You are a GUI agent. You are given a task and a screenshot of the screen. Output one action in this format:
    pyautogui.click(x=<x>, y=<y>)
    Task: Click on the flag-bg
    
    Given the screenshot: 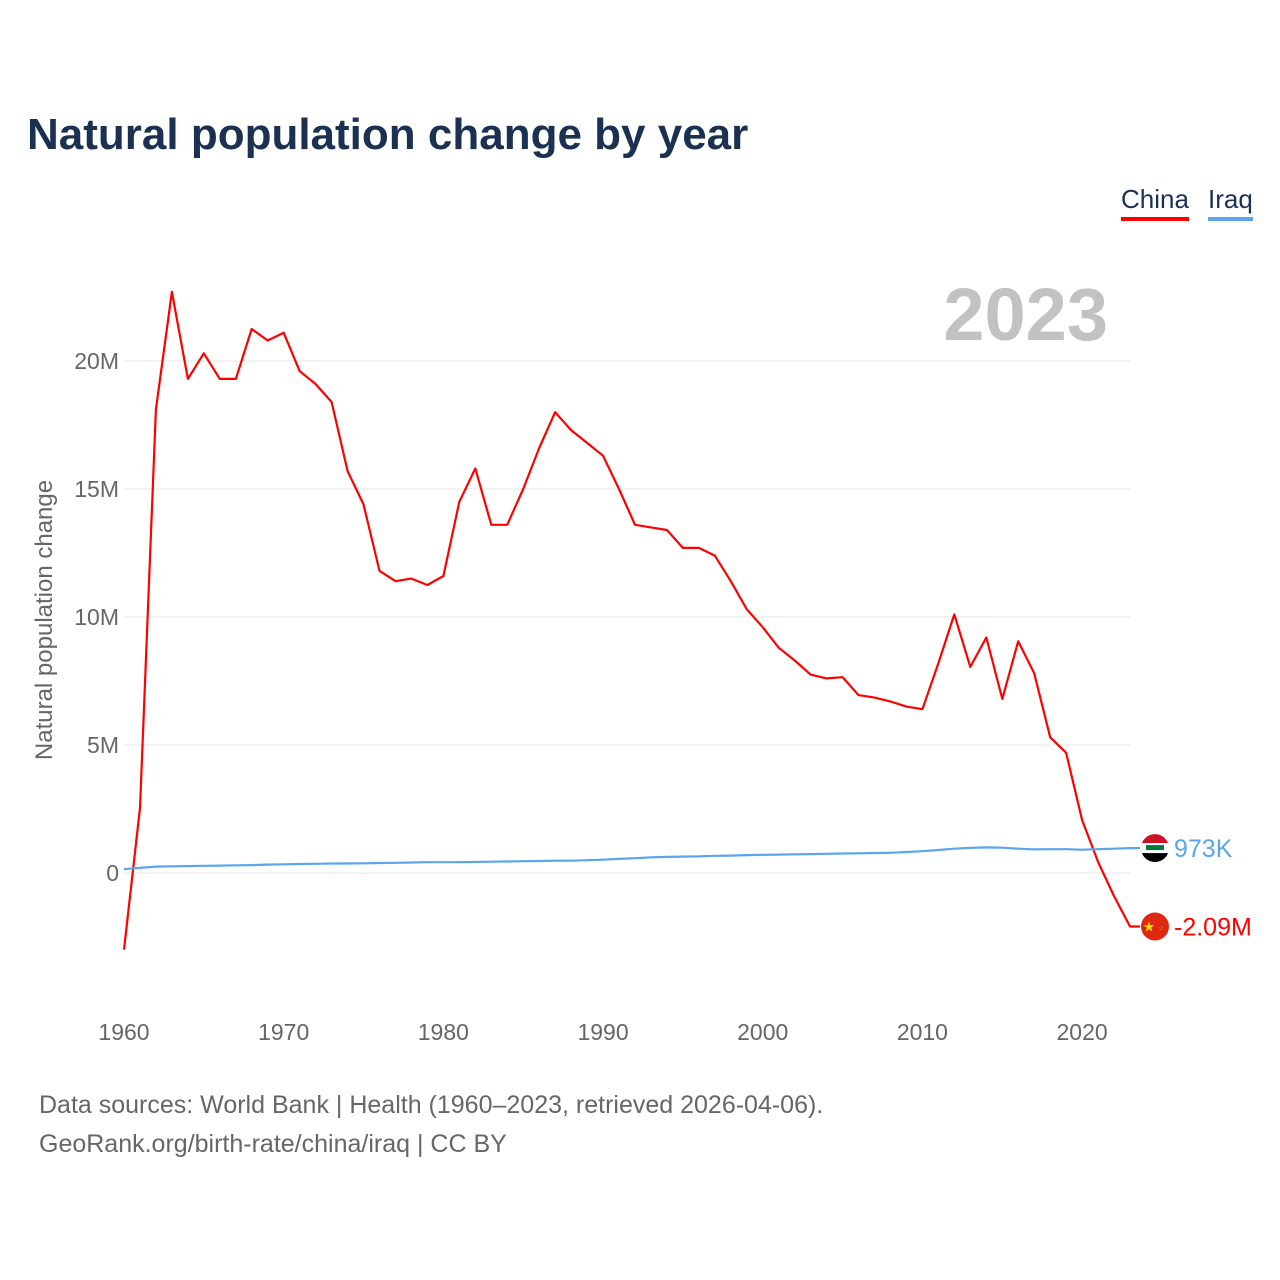 What is the action you would take?
    pyautogui.click(x=1155, y=926)
    